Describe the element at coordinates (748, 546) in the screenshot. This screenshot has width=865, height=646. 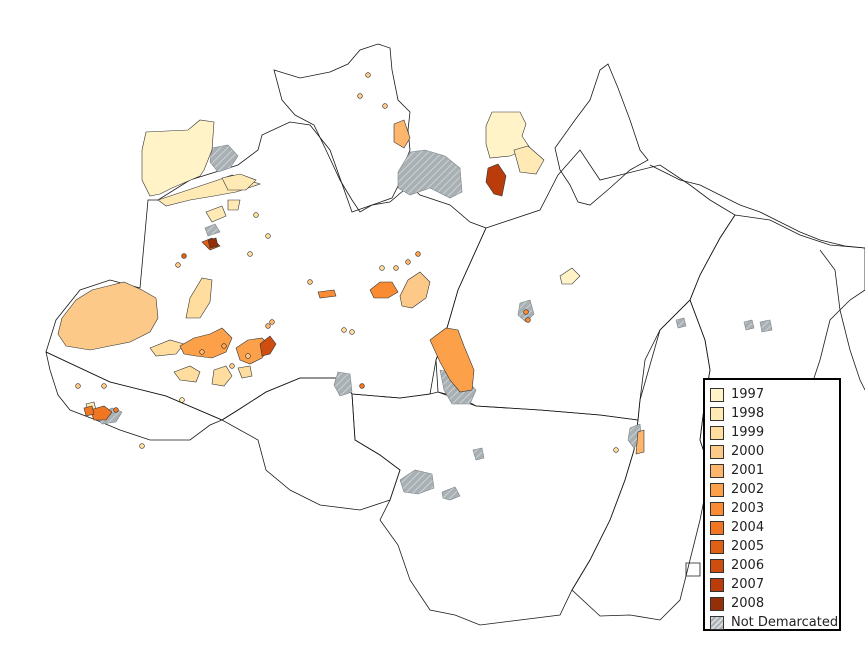
I see `legend-label: 2005` at that location.